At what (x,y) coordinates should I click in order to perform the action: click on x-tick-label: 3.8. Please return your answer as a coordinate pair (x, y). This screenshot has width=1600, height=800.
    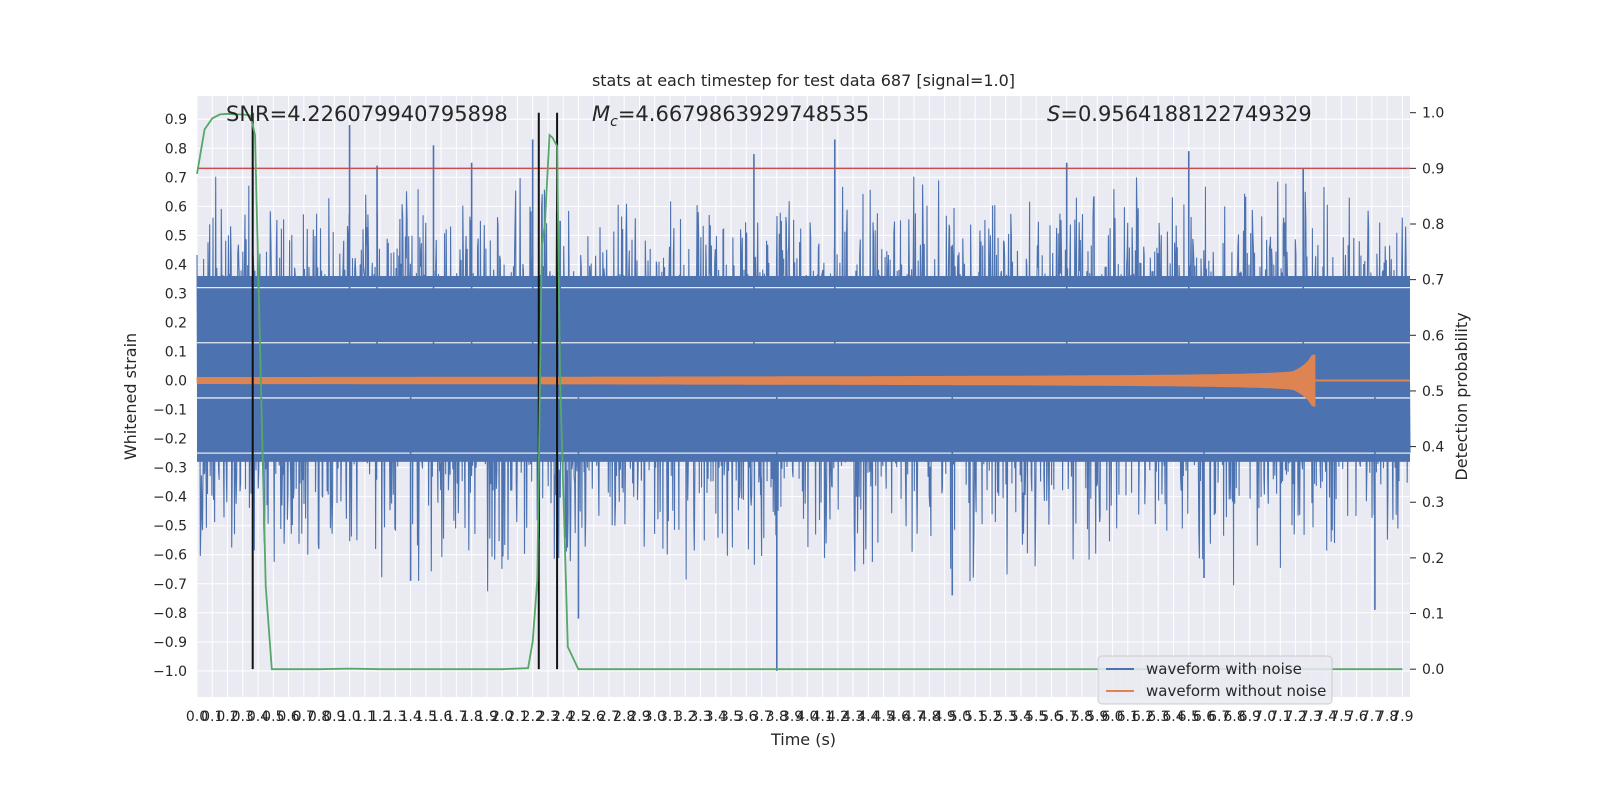
    Looking at the image, I should click on (777, 717).